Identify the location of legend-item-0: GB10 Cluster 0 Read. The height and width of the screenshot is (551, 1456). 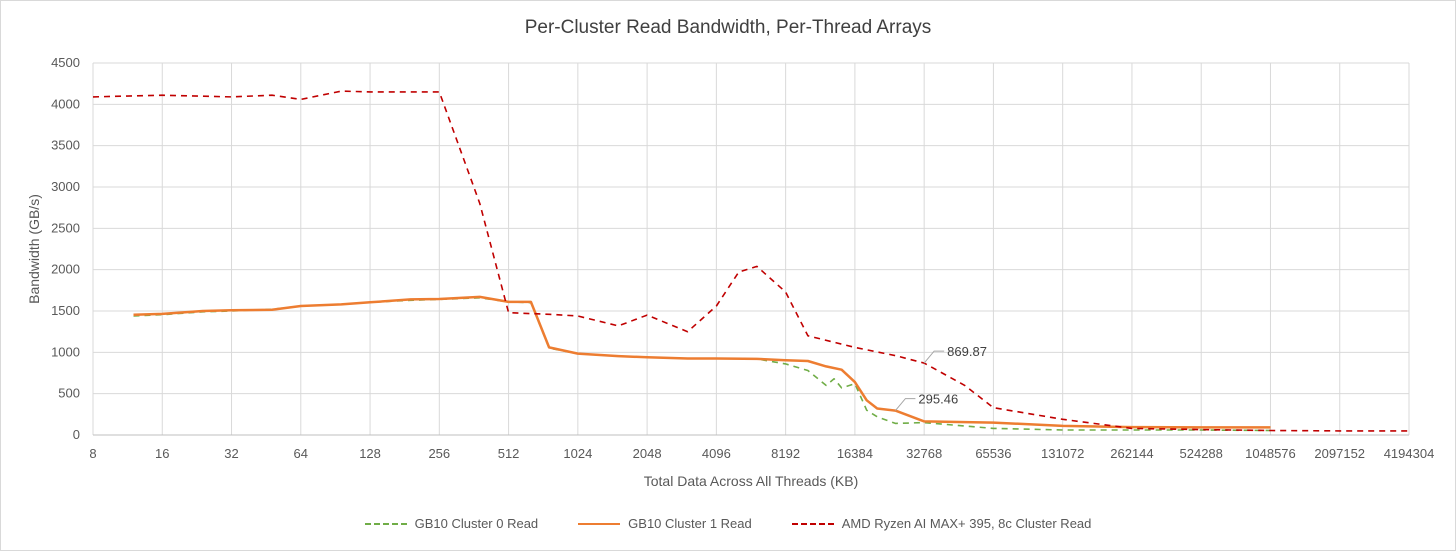
(451, 523).